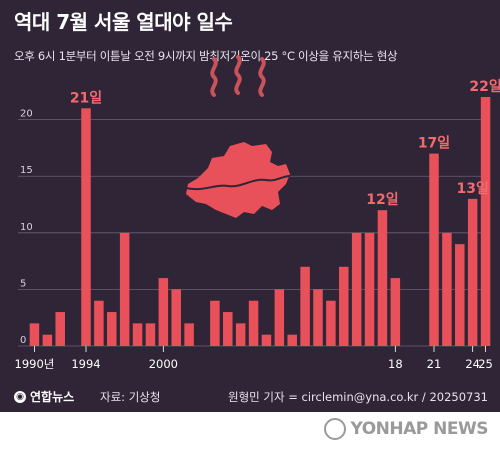  Describe the element at coordinates (395, 364) in the screenshot. I see `x-tick-label: 18` at that location.